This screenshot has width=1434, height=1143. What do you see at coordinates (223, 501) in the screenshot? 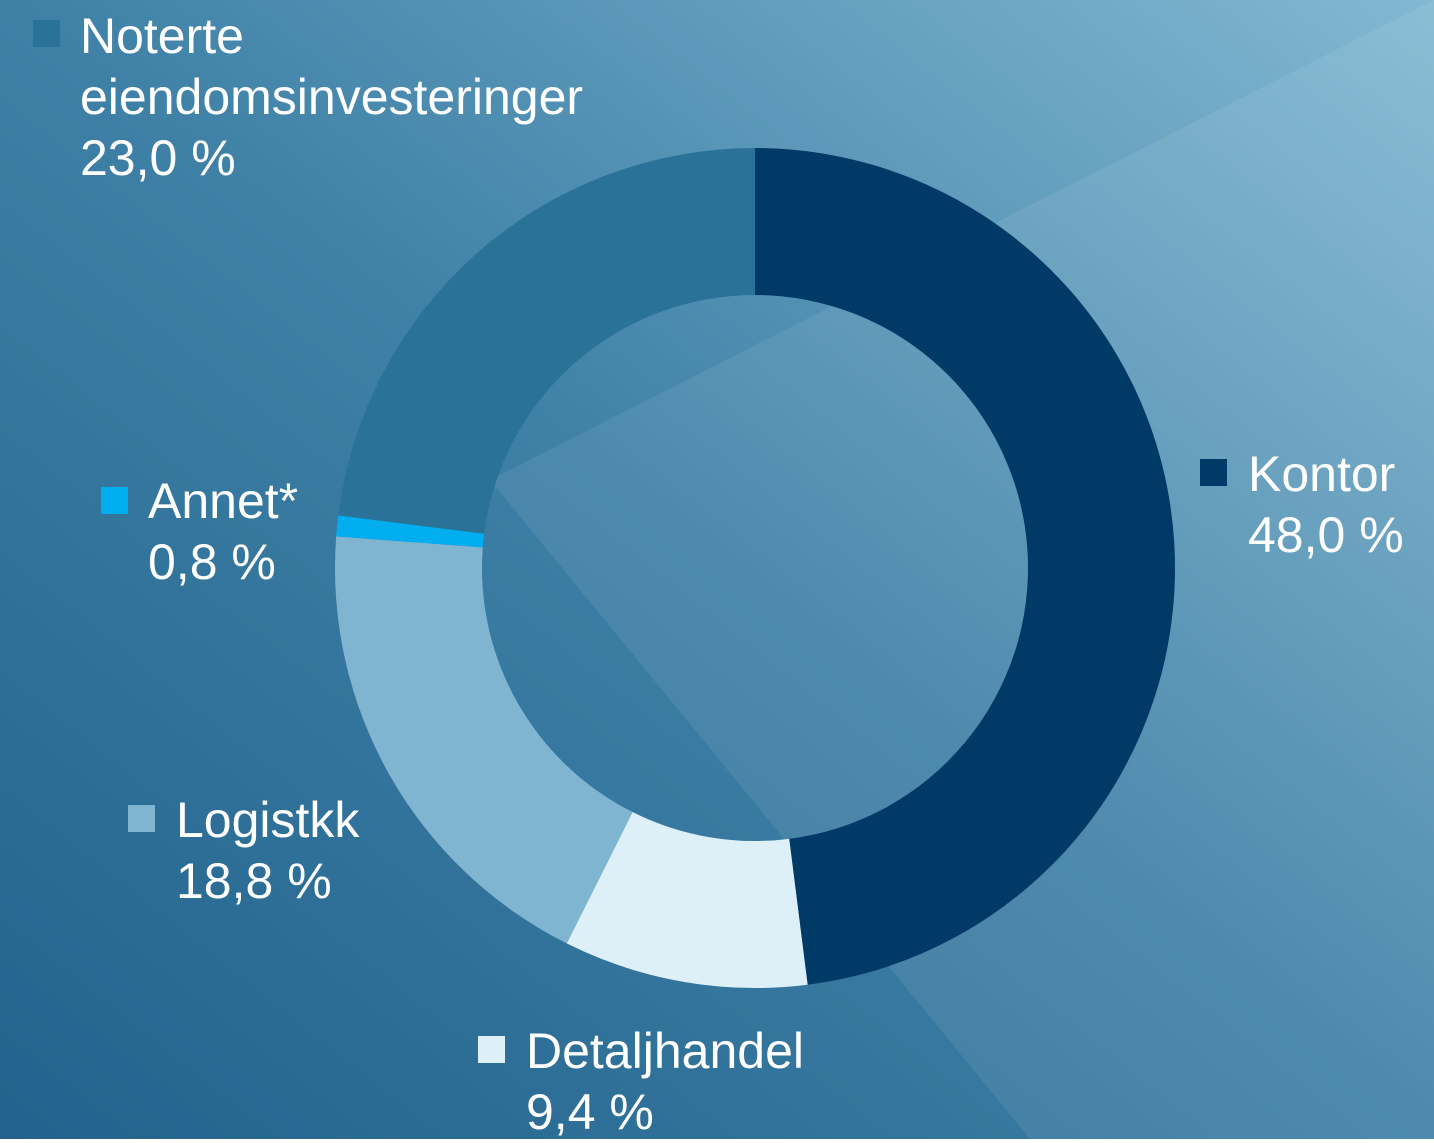
I see `category-name: Annet*` at bounding box center [223, 501].